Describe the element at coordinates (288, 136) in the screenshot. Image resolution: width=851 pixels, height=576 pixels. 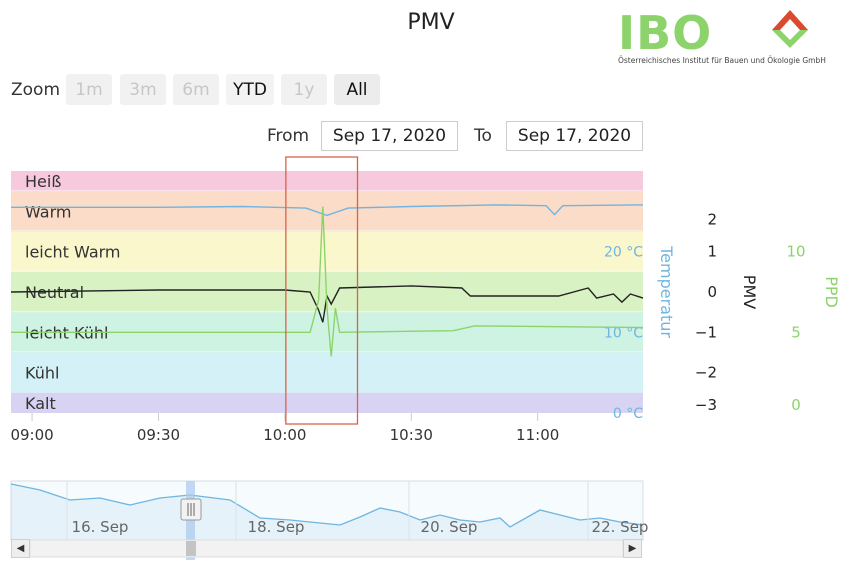
I see `from-label: From` at that location.